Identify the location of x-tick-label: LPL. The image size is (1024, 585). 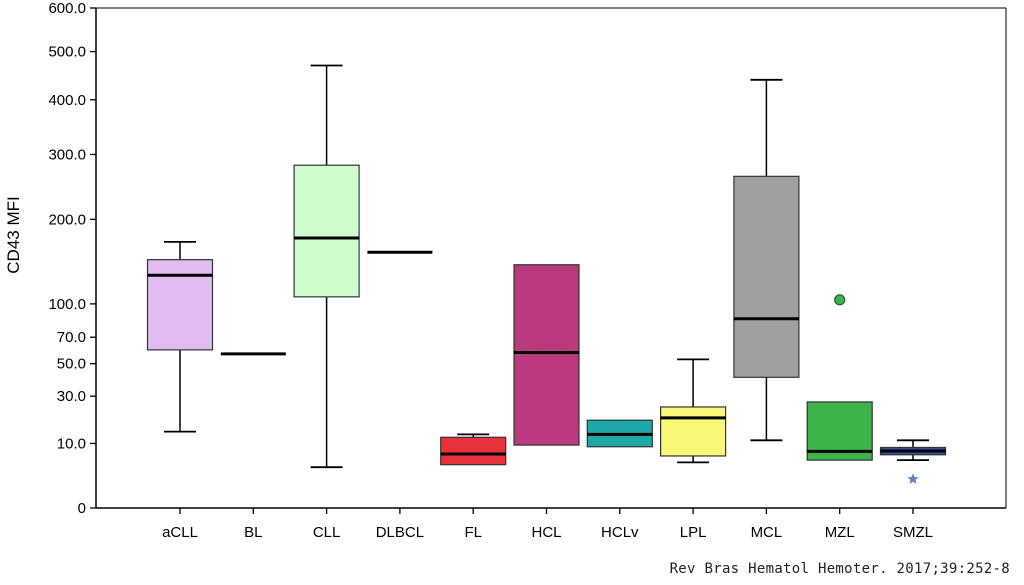
(693, 532).